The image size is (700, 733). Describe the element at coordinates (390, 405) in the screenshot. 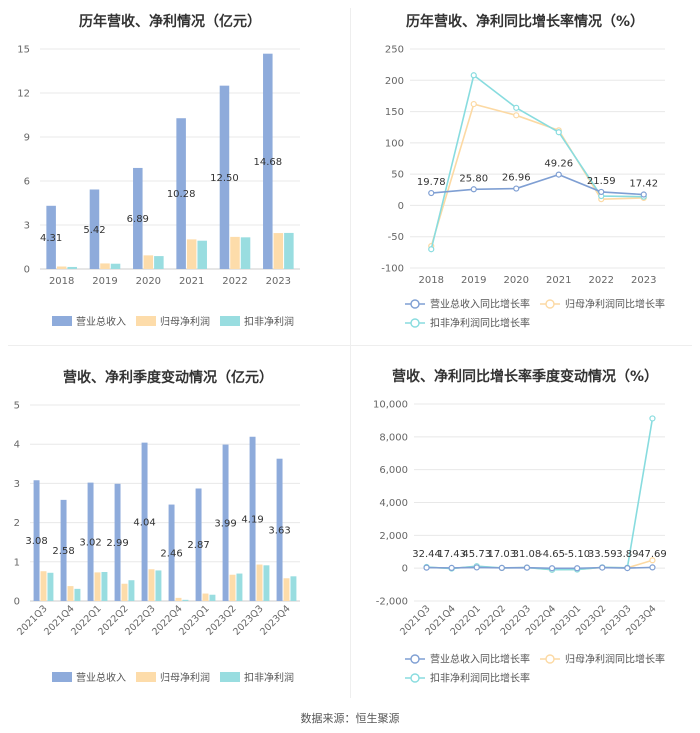

I see `y-tick-label: 10,000` at that location.